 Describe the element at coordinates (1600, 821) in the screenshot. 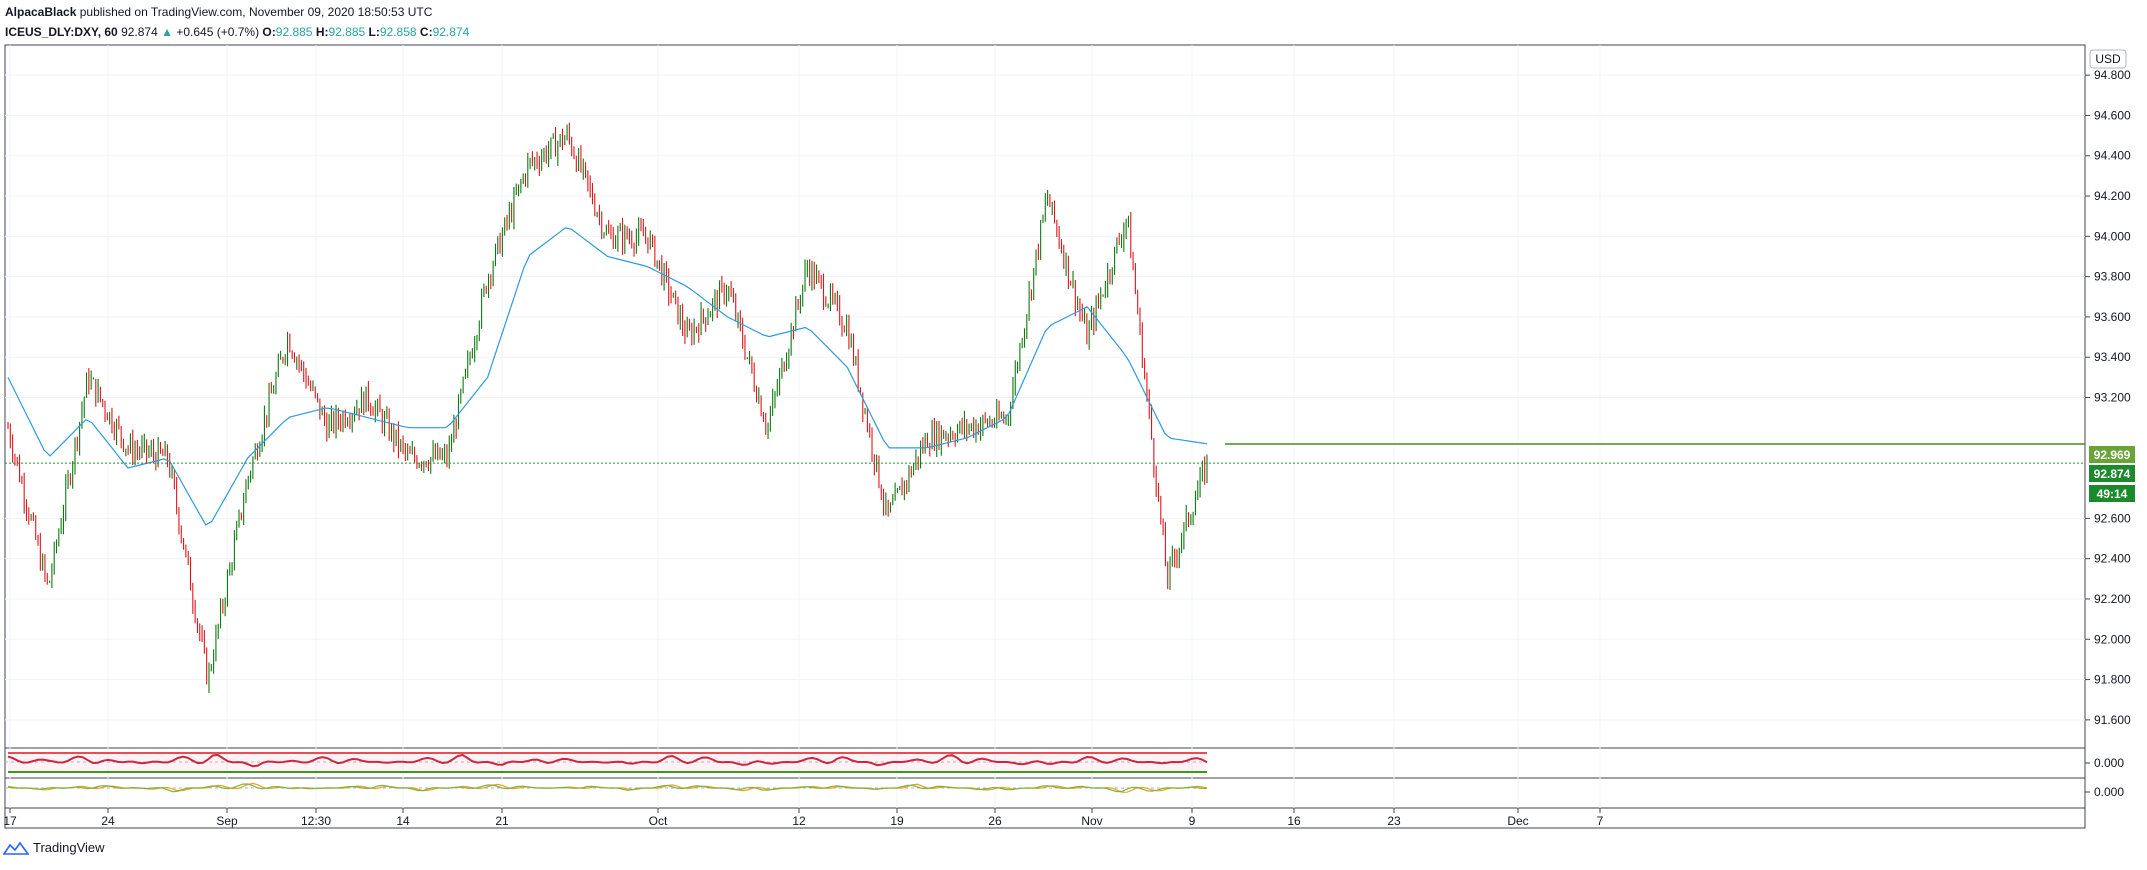

I see `x-tick-label: 7` at that location.